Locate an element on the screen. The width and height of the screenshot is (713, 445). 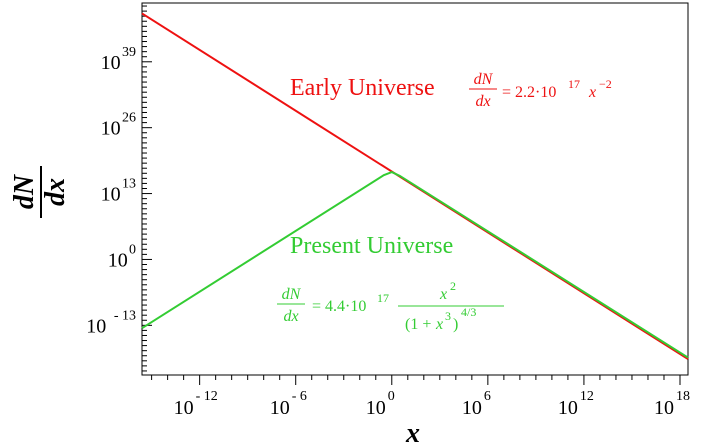
y-tick-exponent: 26 is located at coordinates (129, 118).